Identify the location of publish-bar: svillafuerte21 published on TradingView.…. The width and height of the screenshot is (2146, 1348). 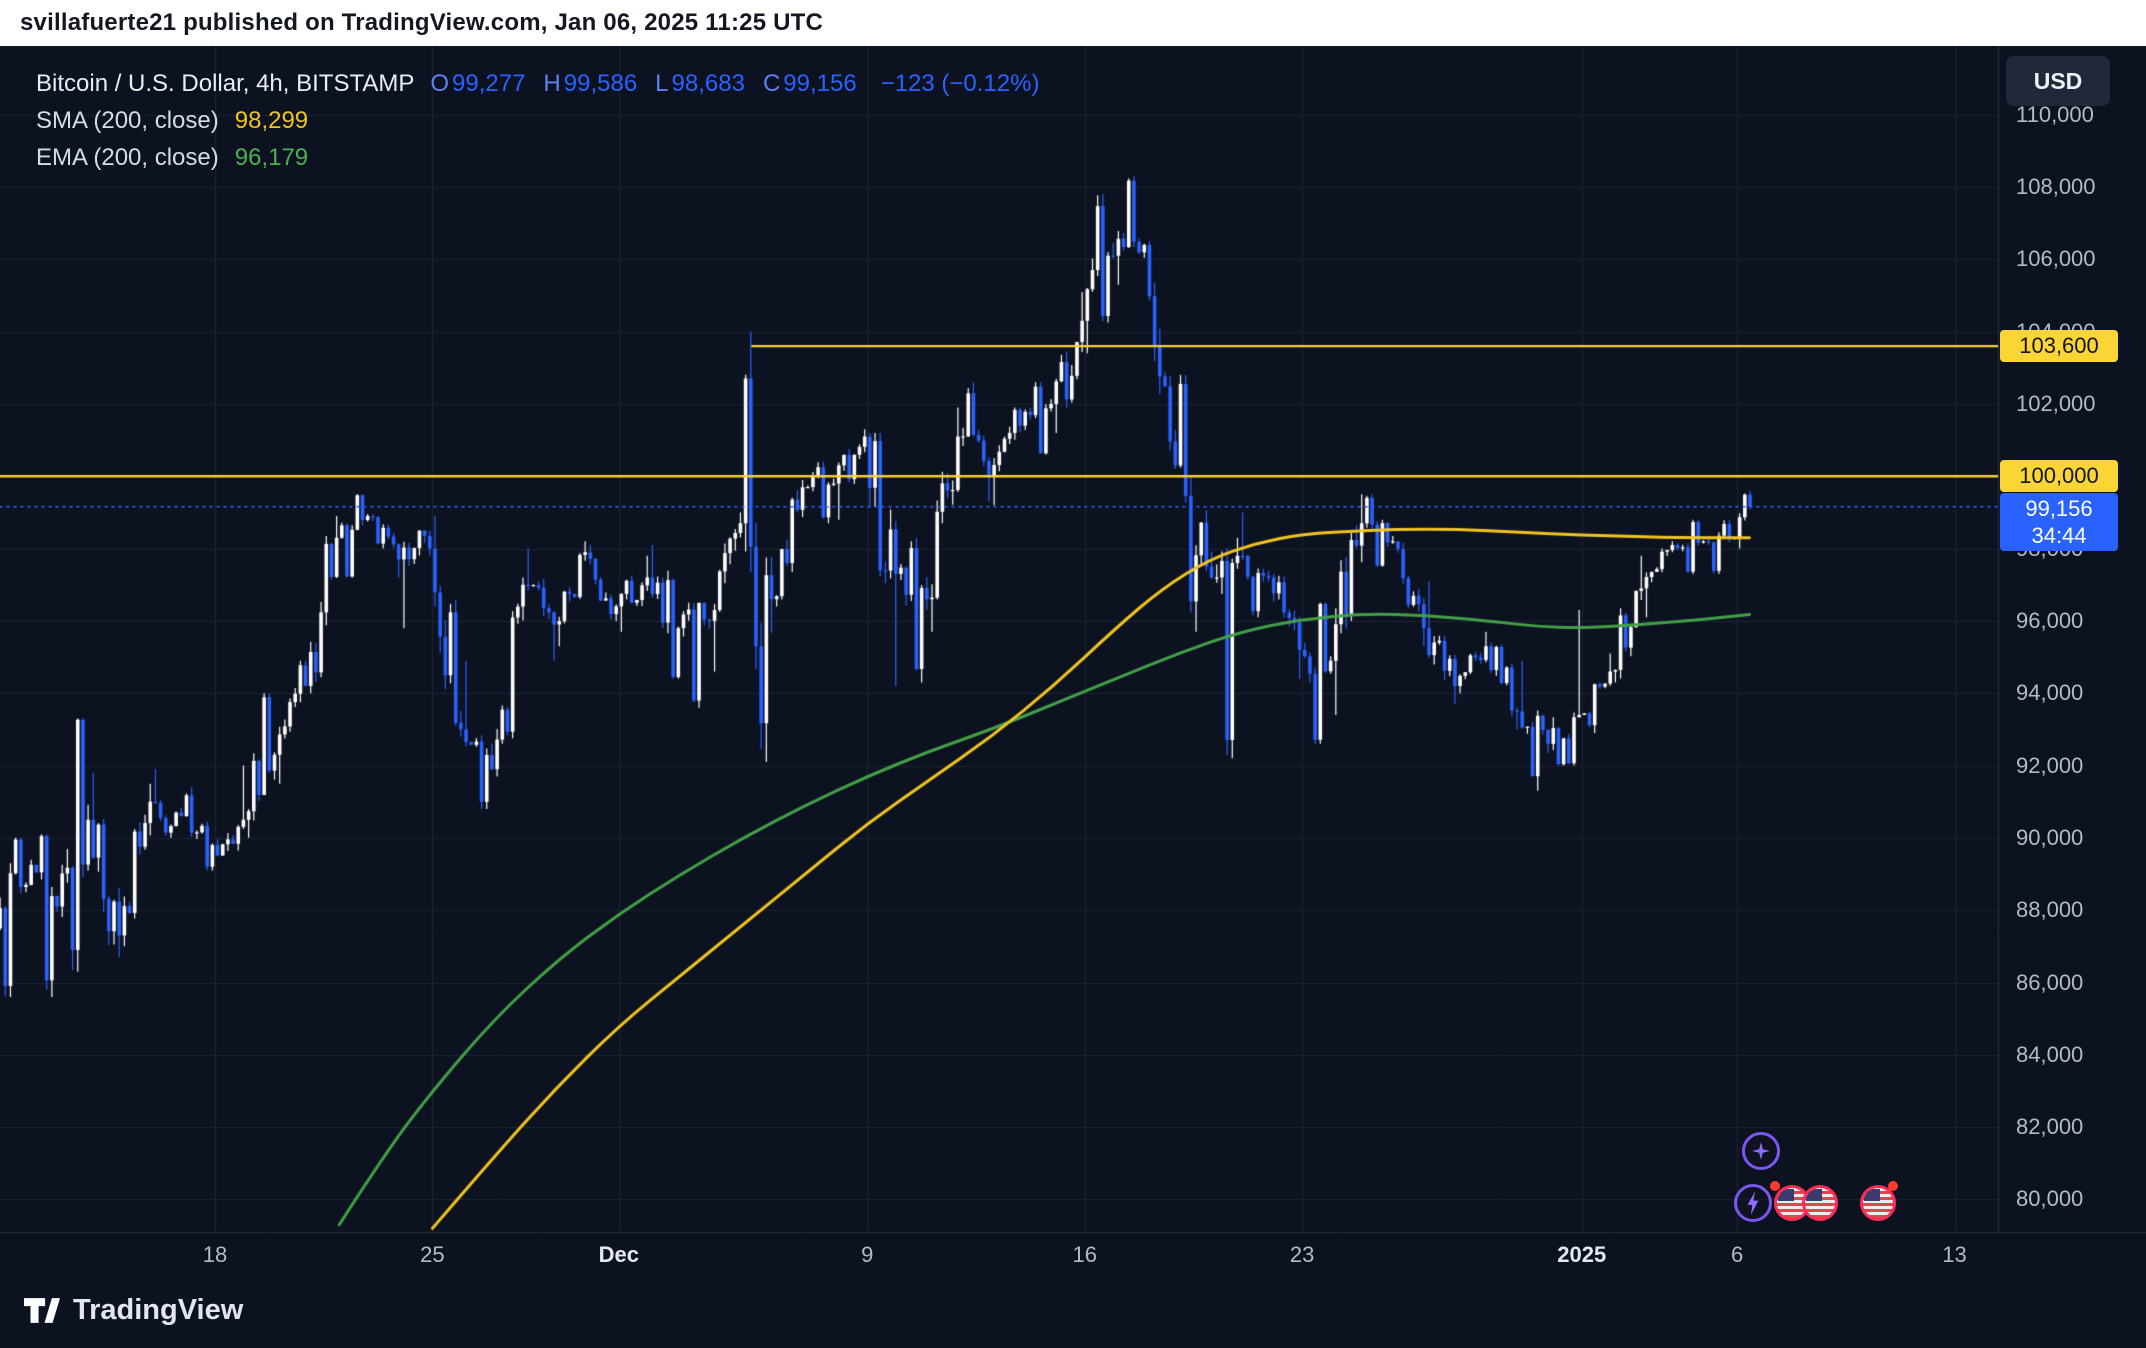
(1073, 23).